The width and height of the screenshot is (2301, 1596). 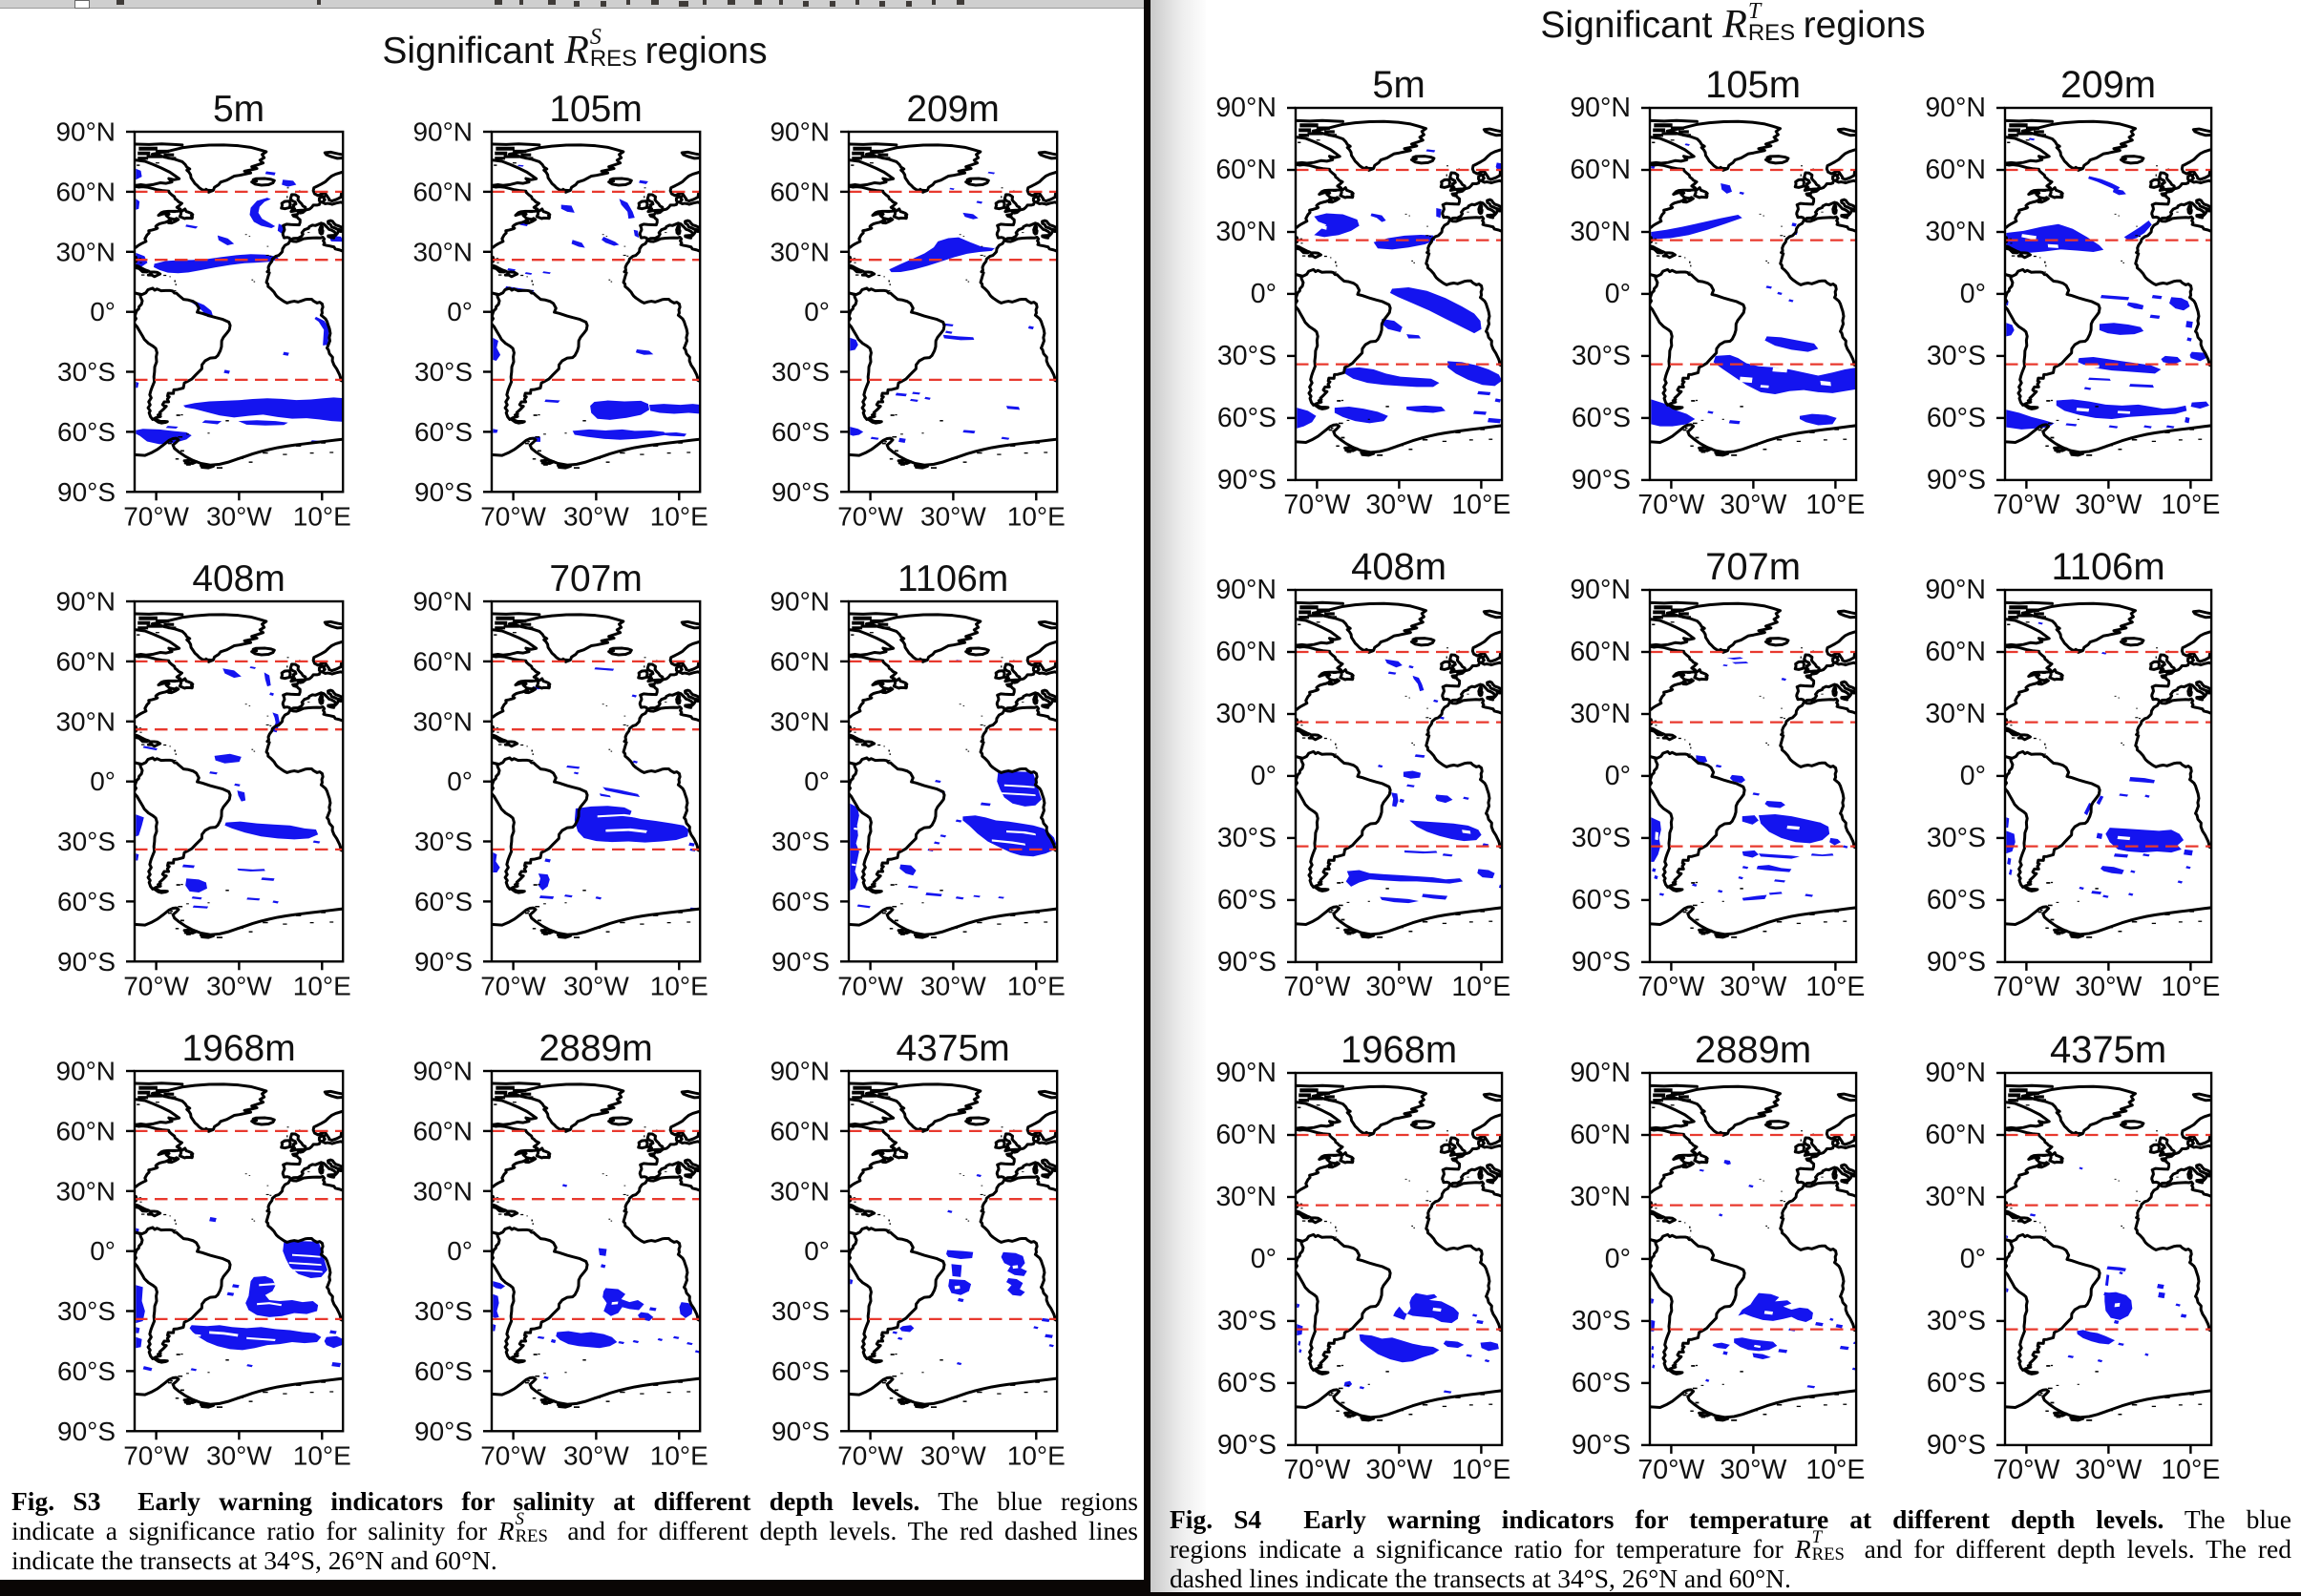 I want to click on svg-text: 1968m, so click(x=1398, y=1050).